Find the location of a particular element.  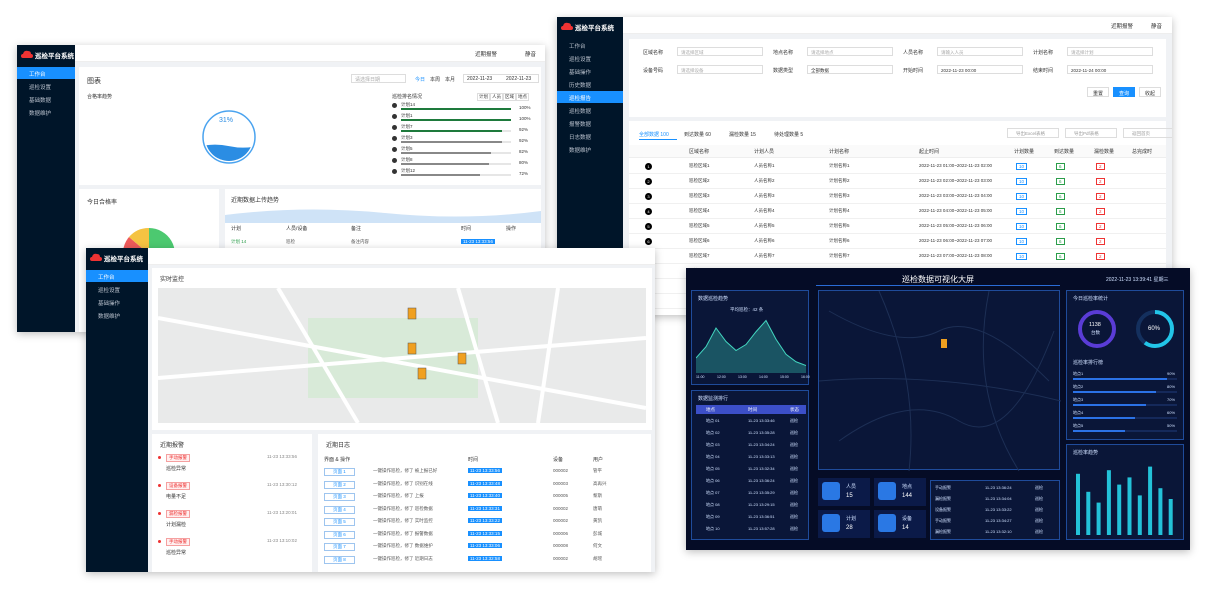

table-cell: 页面 5 is located at coordinates (339, 522).